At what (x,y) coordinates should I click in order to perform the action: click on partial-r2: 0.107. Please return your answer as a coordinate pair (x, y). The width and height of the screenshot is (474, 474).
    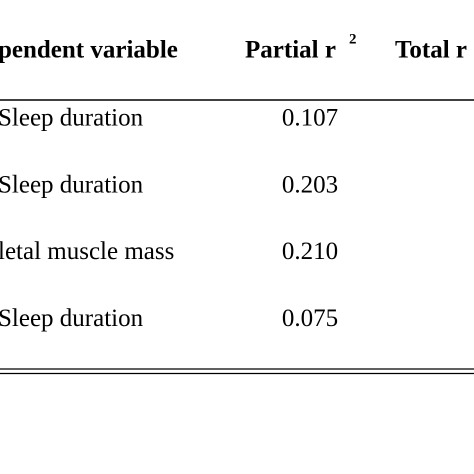
    Looking at the image, I should click on (310, 118).